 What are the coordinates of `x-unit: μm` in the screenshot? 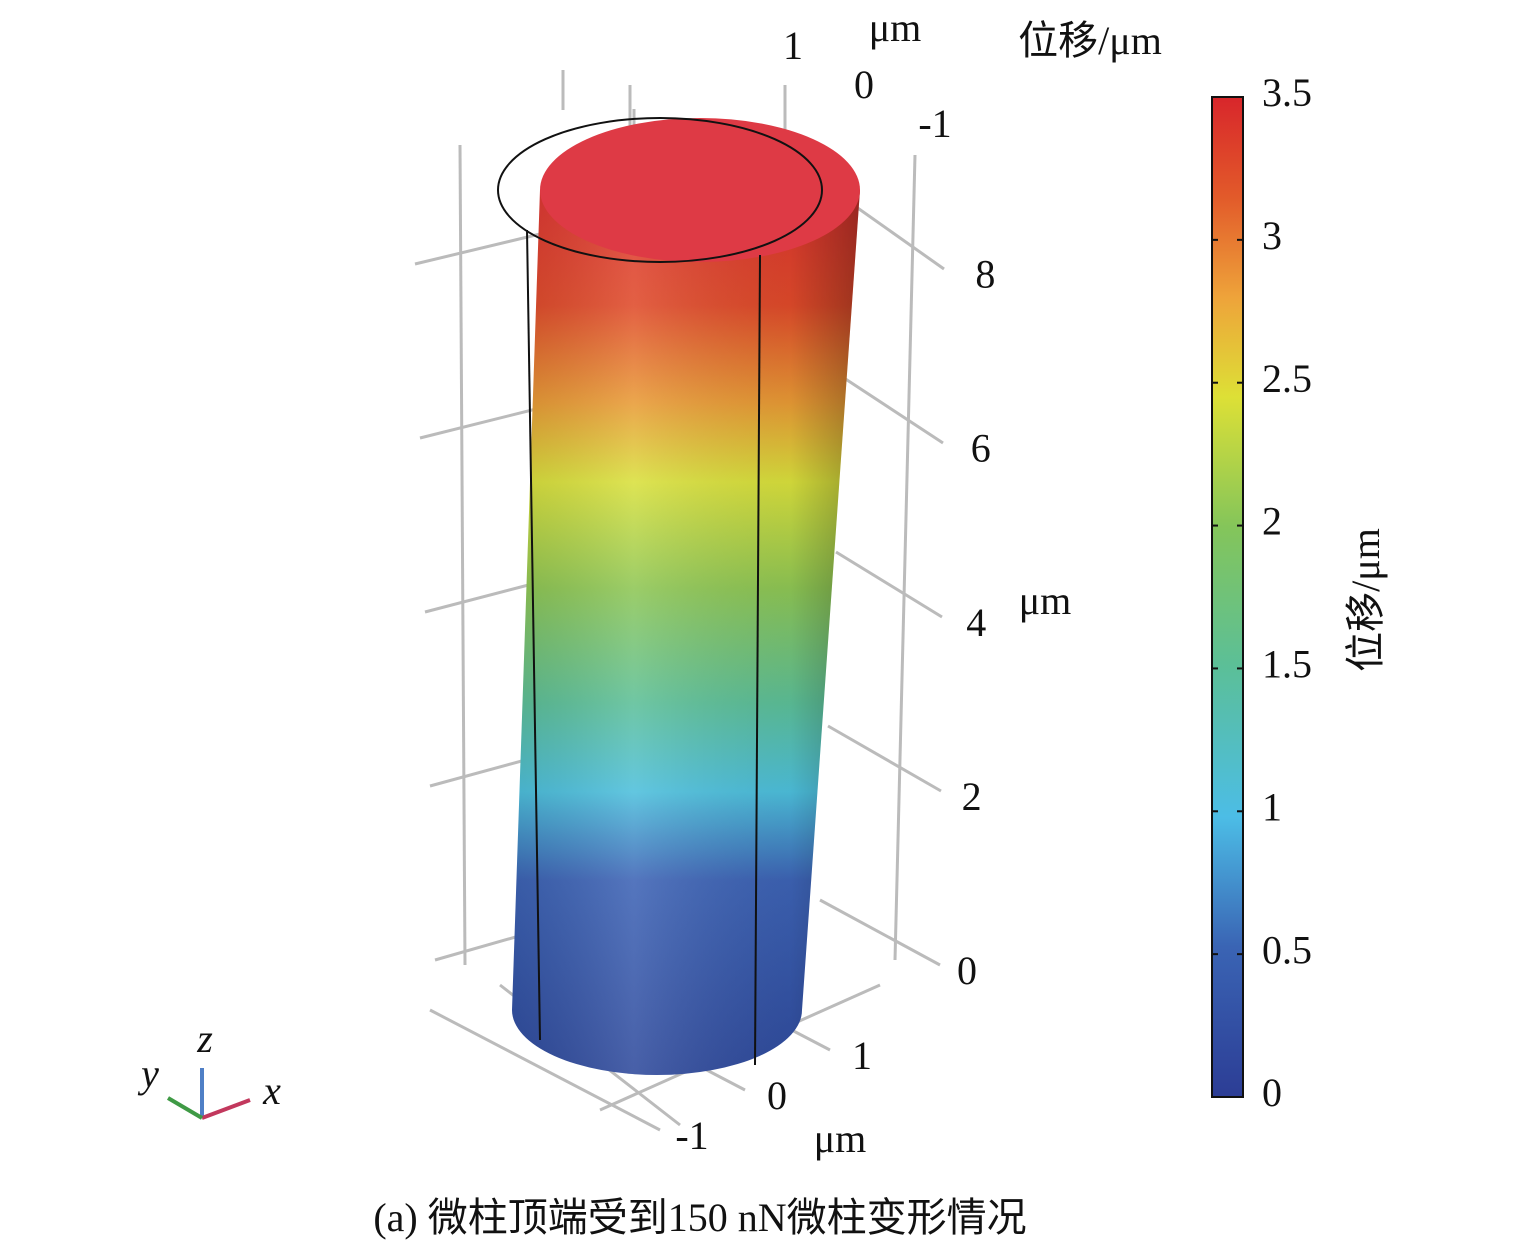 It's located at (840, 1138).